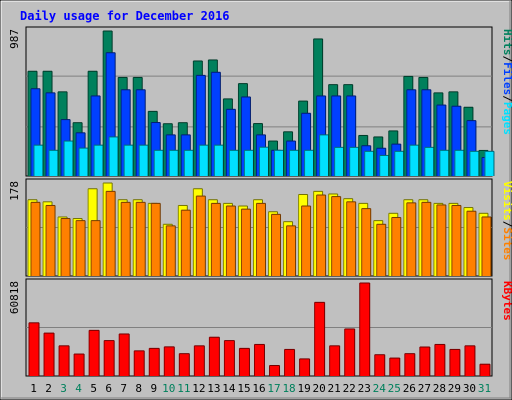 The height and width of the screenshot is (400, 512). What do you see at coordinates (258, 388) in the screenshot?
I see `x-tick-label: 16` at bounding box center [258, 388].